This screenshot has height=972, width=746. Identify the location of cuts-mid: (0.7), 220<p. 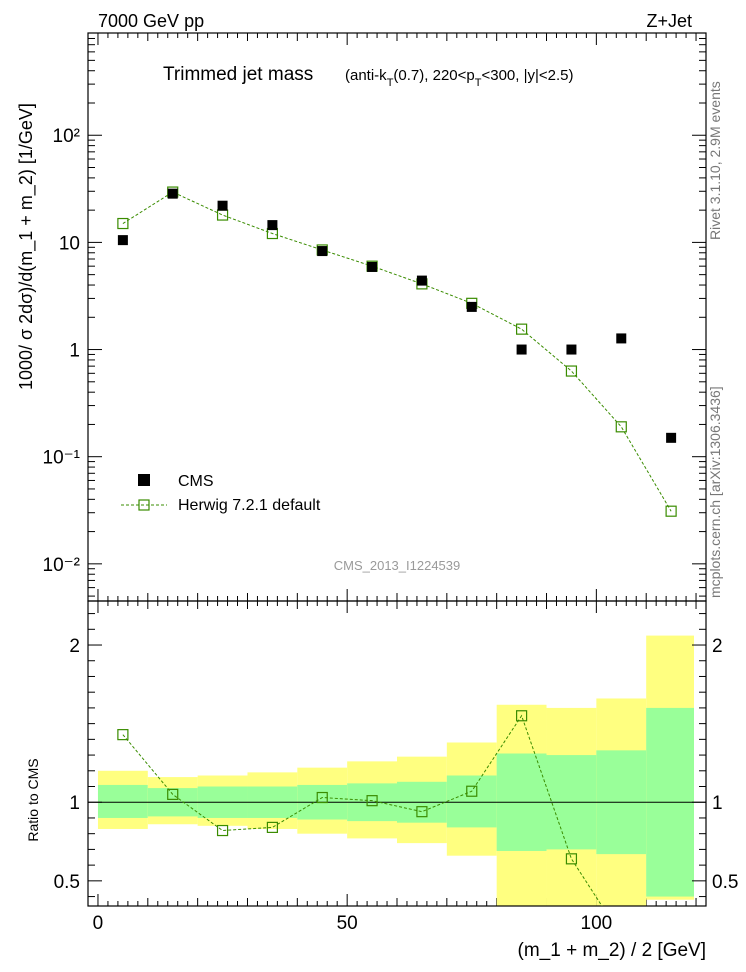
(433, 75).